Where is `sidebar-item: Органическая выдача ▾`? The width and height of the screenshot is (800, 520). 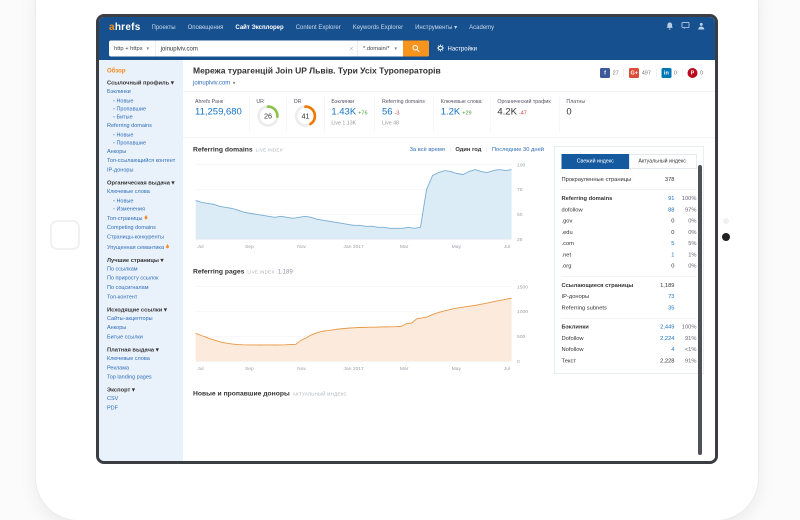 sidebar-item: Органическая выдача ▾ is located at coordinates (141, 182).